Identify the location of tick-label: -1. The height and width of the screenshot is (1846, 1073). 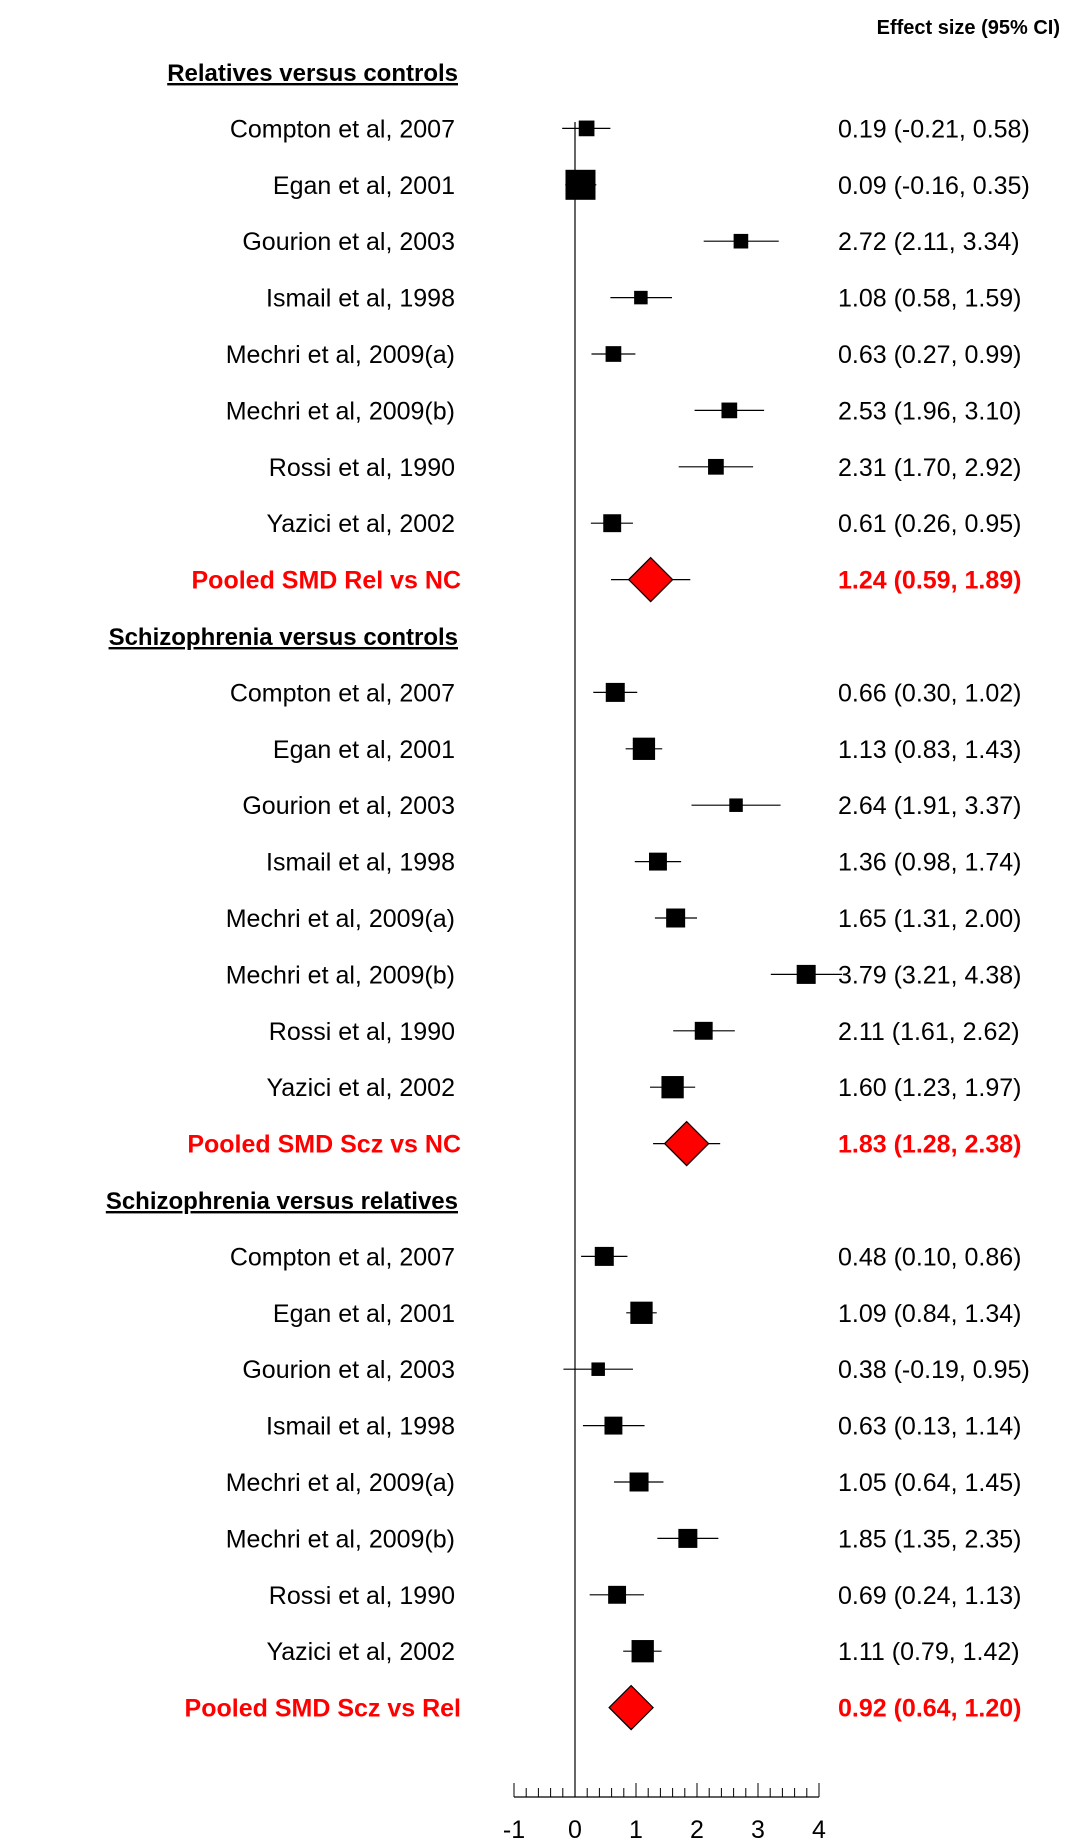
(514, 1830).